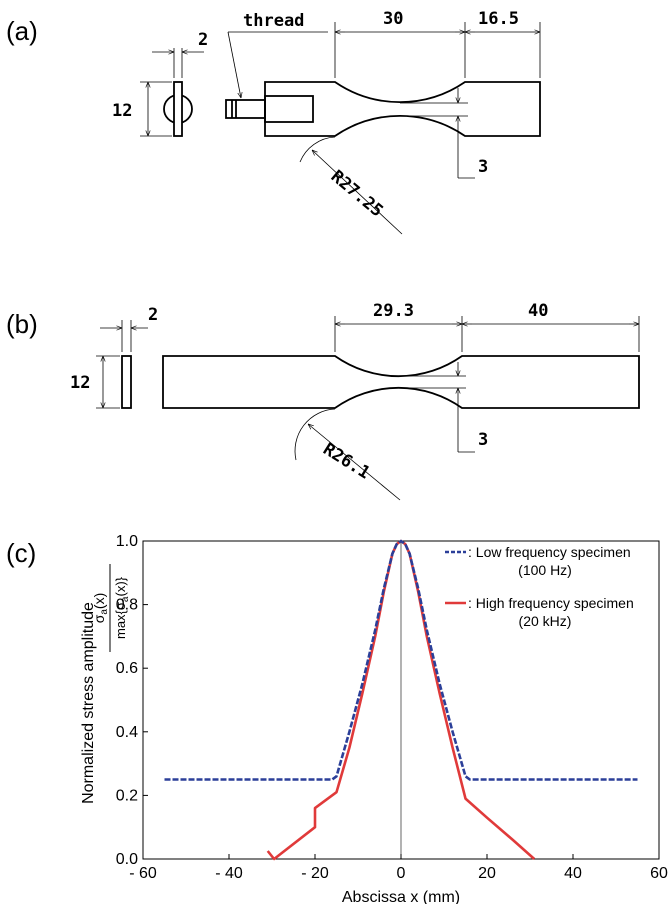 The width and height of the screenshot is (671, 904). I want to click on formula-numerator: σa(x), so click(100, 608).